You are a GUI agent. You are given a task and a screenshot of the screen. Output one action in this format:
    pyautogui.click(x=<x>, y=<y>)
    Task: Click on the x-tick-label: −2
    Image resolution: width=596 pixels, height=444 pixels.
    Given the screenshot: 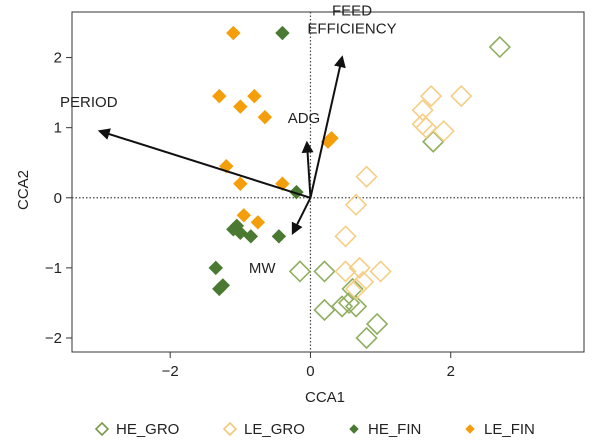 What is the action you would take?
    pyautogui.click(x=170, y=371)
    